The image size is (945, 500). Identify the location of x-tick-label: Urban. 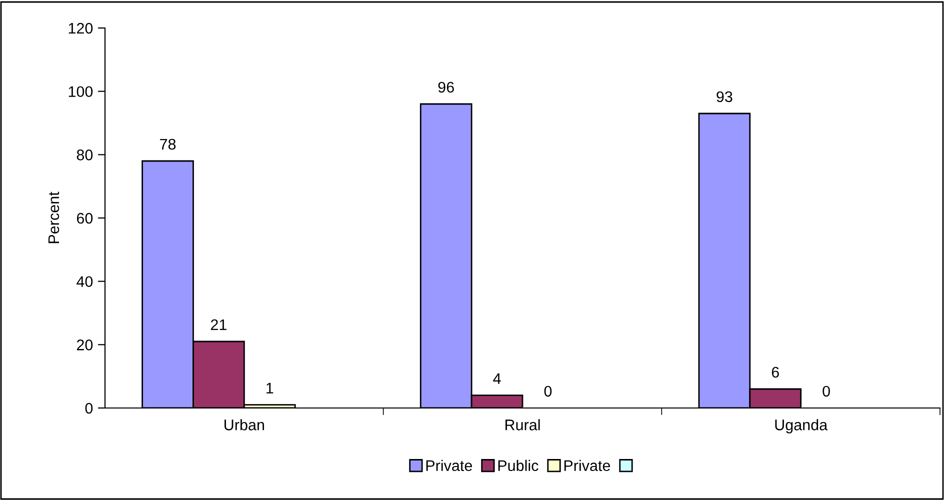
(244, 424).